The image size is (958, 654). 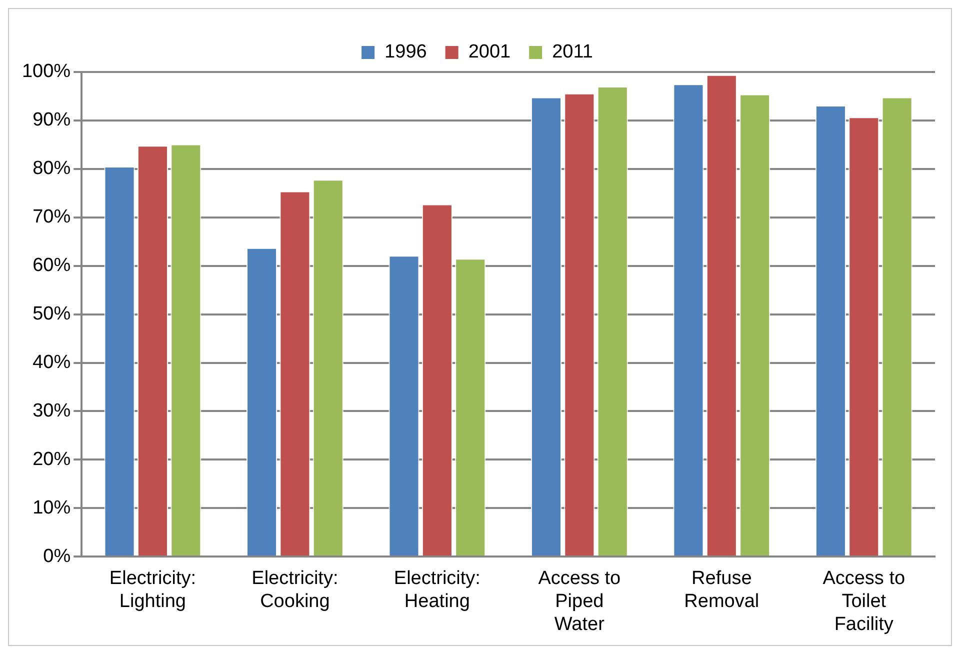 What do you see at coordinates (489, 52) in the screenshot?
I see `legend-label: 2001` at bounding box center [489, 52].